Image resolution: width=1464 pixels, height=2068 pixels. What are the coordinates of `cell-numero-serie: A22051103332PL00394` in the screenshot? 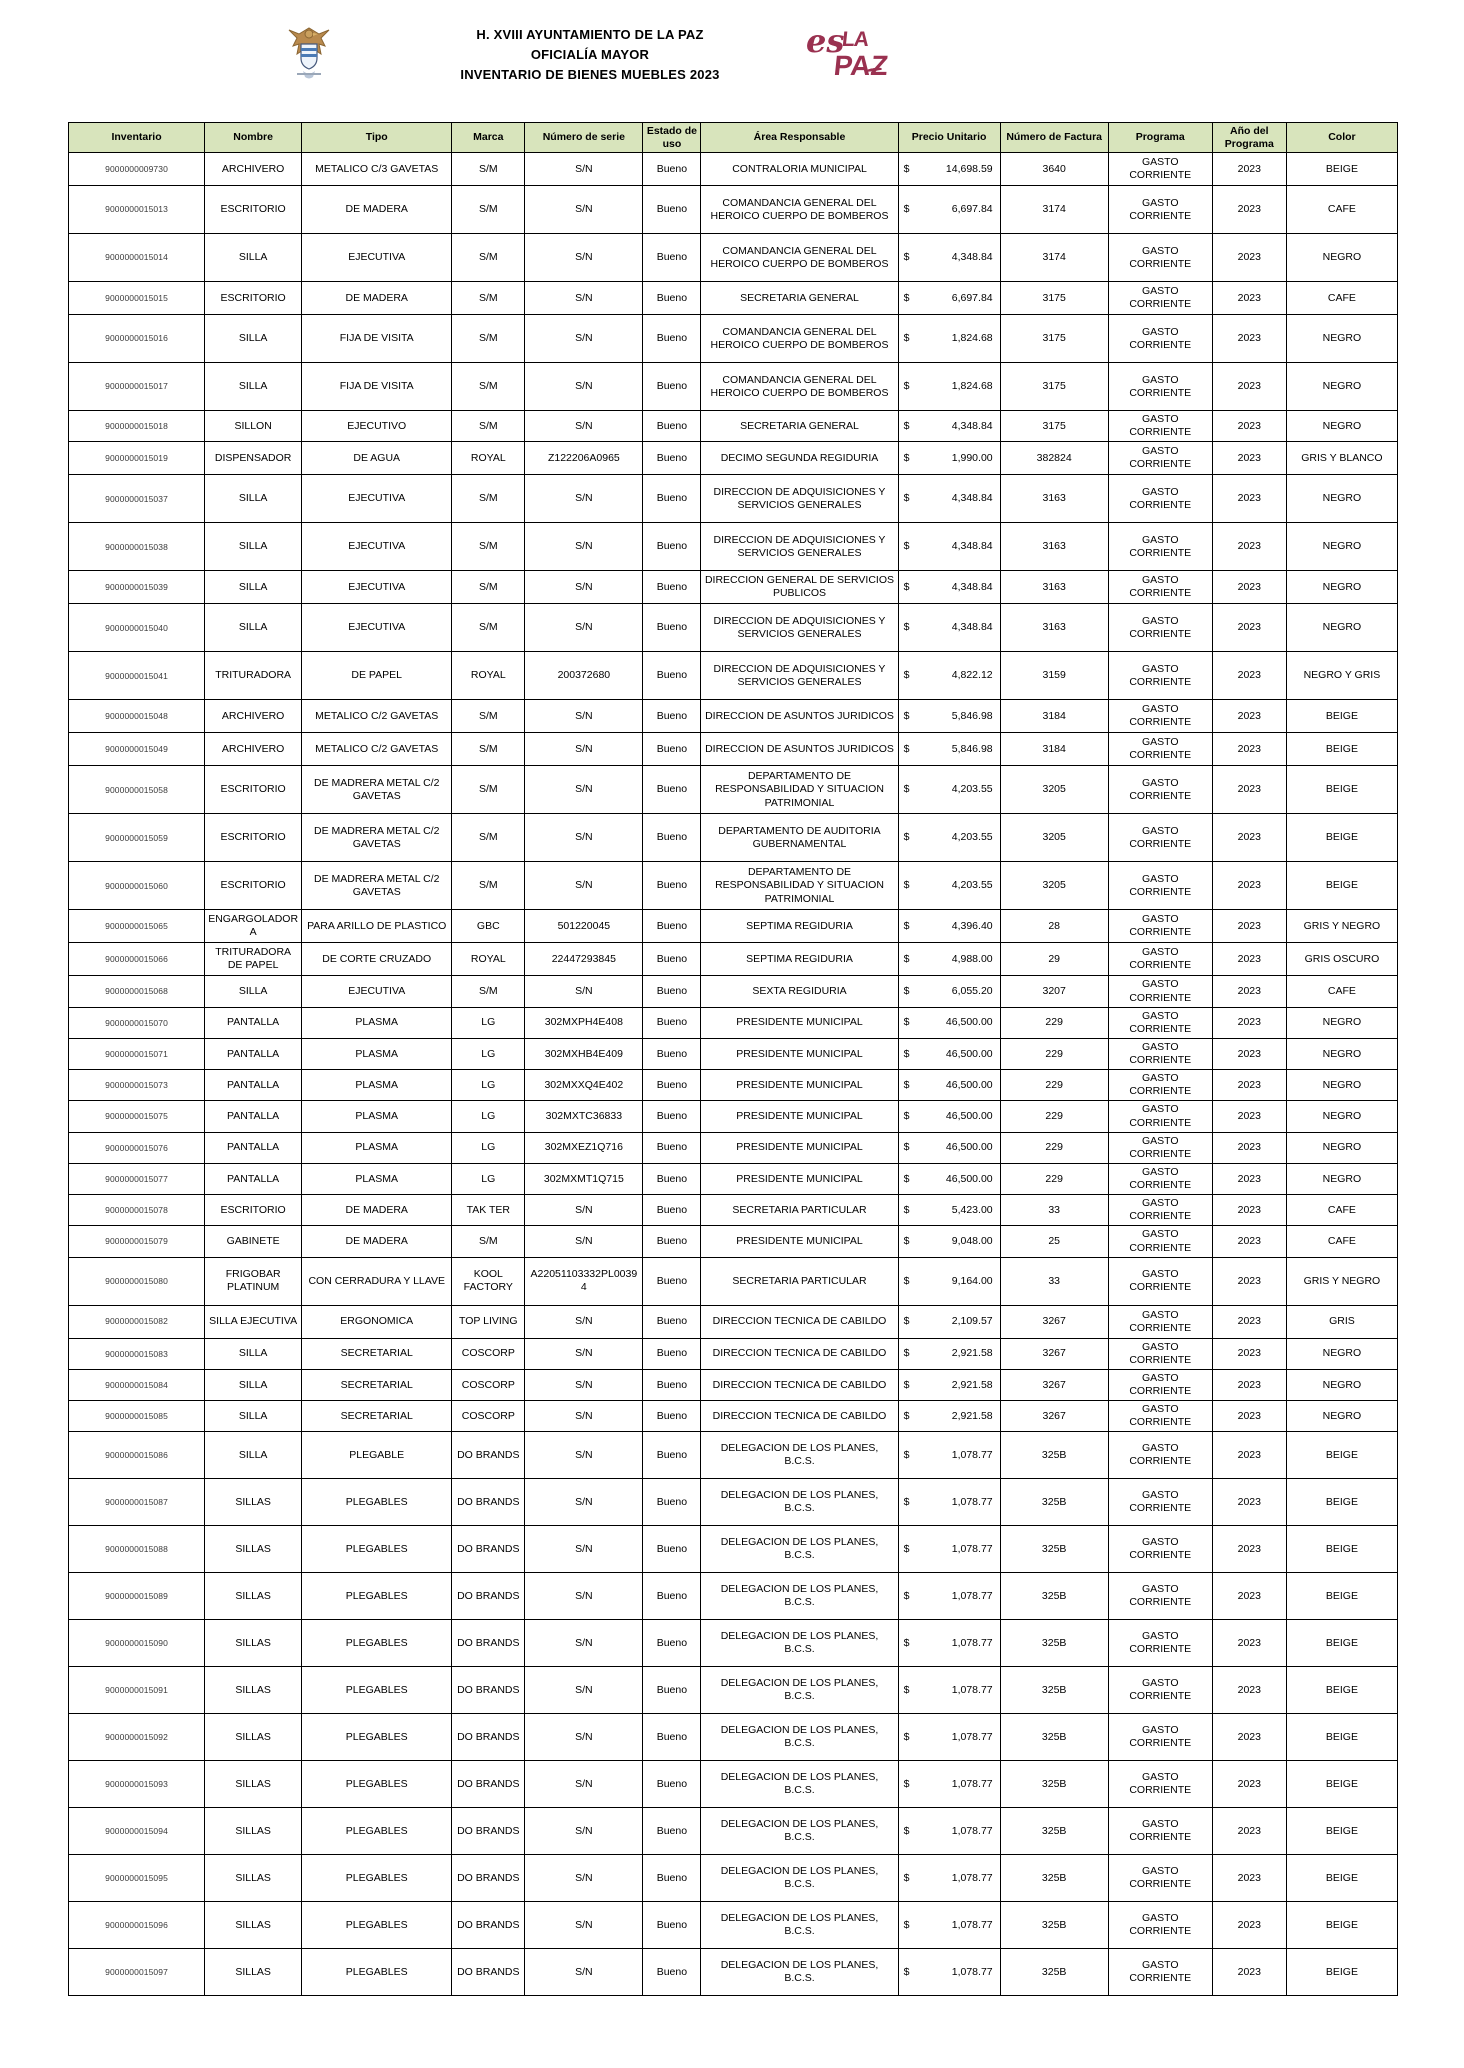 It's located at (584, 1281).